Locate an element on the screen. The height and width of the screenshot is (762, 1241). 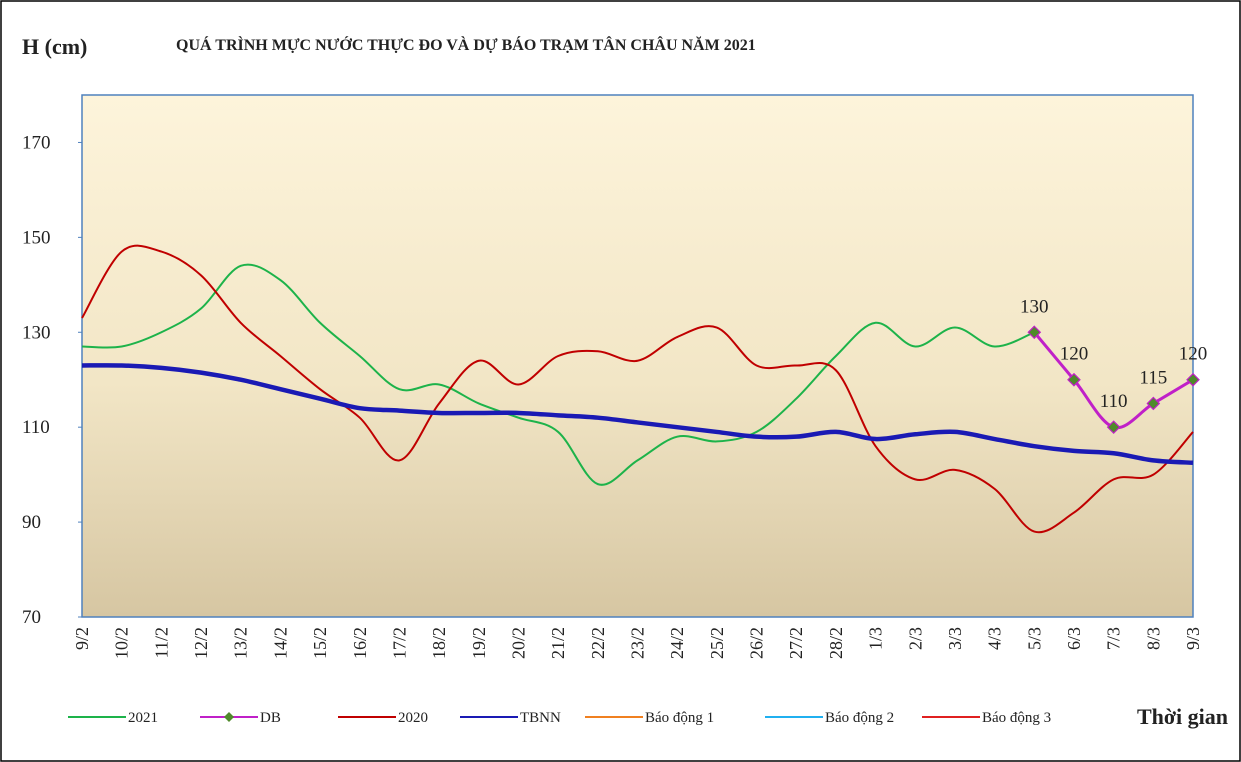
x-tick-label: 20/2 is located at coordinates (518, 643).